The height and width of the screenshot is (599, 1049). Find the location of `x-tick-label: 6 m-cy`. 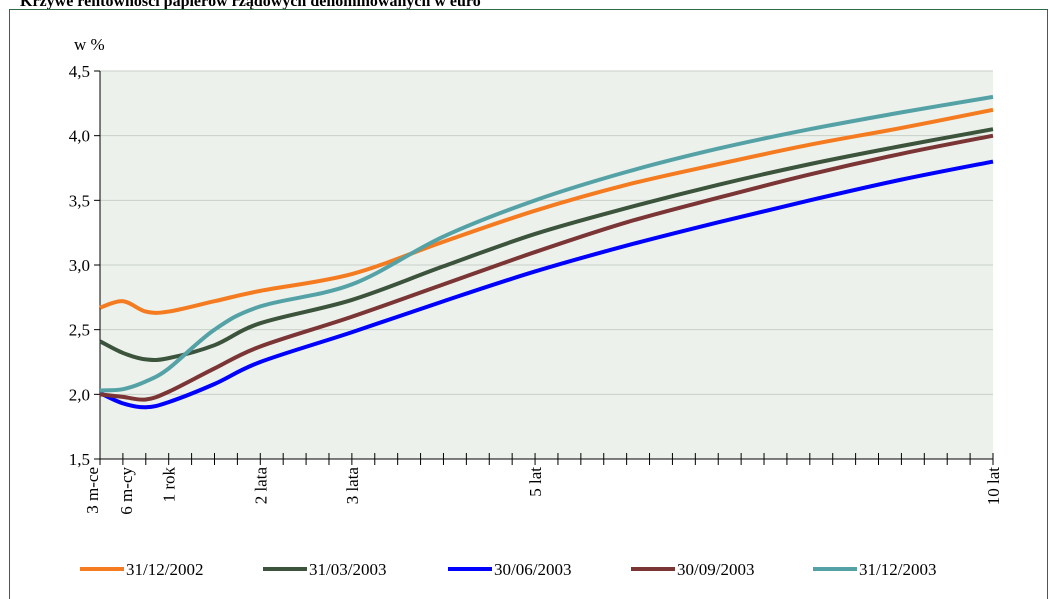

x-tick-label: 6 m-cy is located at coordinates (126, 491).